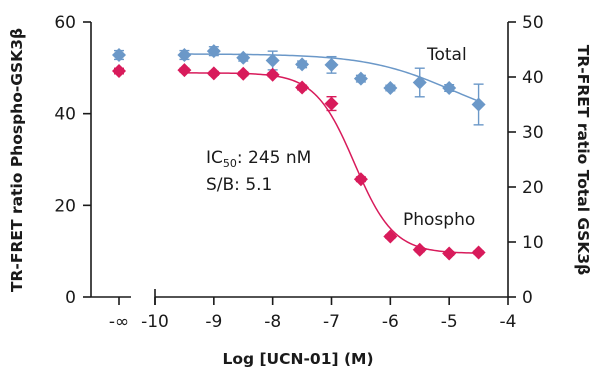  Describe the element at coordinates (272, 322) in the screenshot. I see `x-tick-label: -8` at that location.